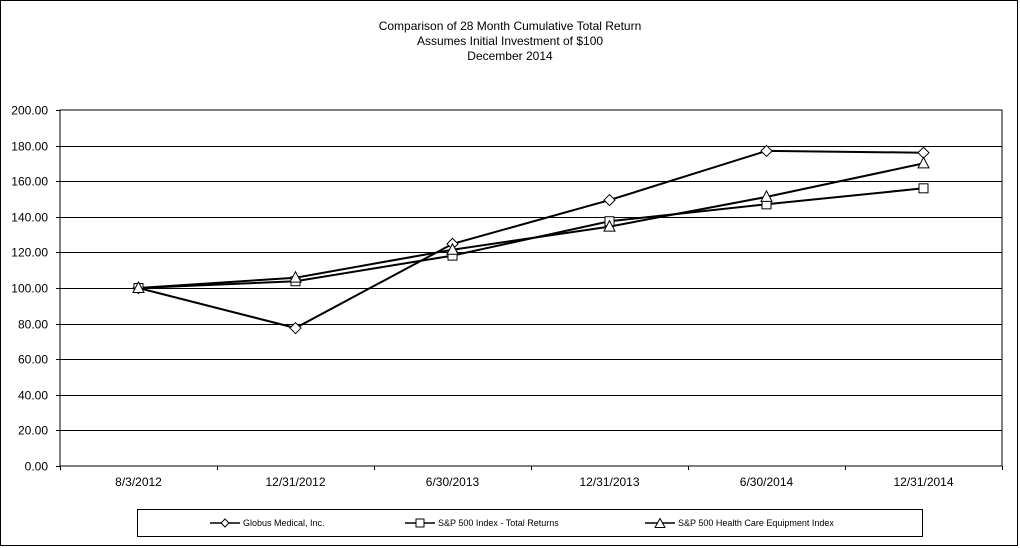 The image size is (1020, 548). What do you see at coordinates (498, 523) in the screenshot?
I see `legend-label-sp500: S&P 500 Index - Total Returns` at bounding box center [498, 523].